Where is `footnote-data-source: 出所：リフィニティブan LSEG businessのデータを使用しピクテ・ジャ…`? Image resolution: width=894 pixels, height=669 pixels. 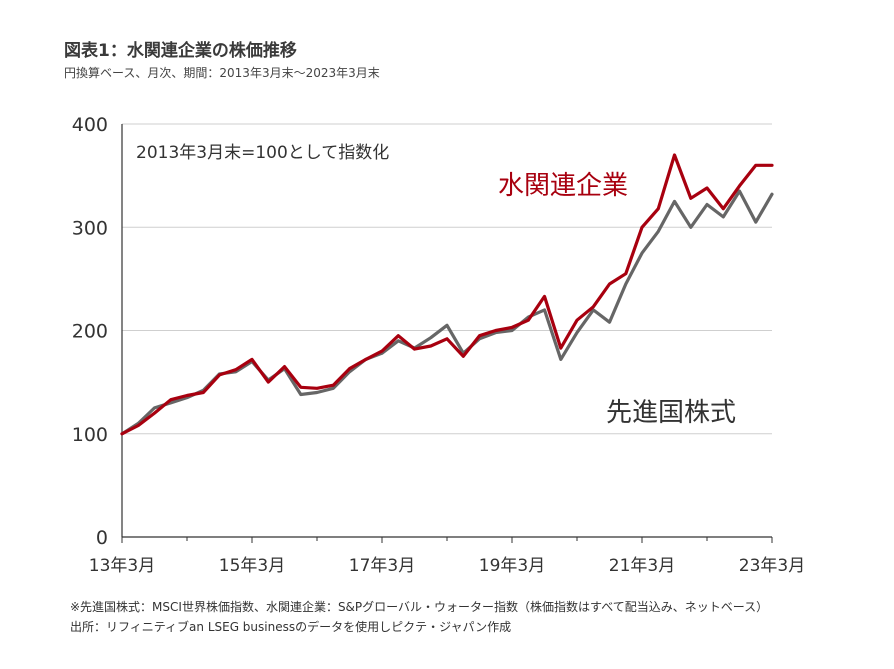 footnote-data-source: 出所：リフィニティブan LSEG businessのデータを使用しピクテ・ジャ… is located at coordinates (291, 627).